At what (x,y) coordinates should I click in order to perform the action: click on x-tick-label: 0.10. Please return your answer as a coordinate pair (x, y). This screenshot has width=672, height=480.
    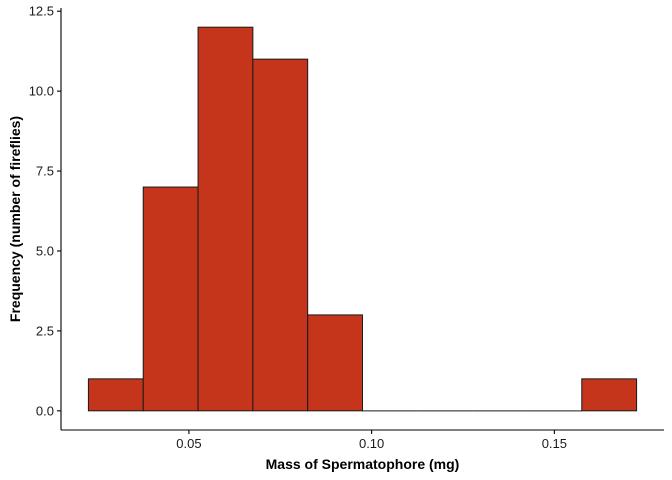
    Looking at the image, I should click on (371, 443).